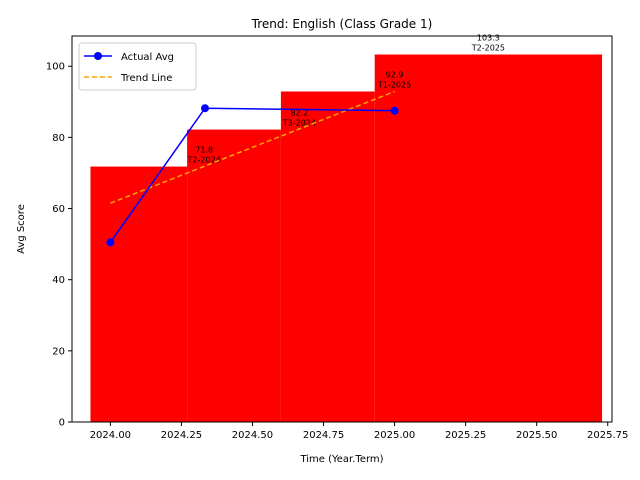 Image resolution: width=640 pixels, height=480 pixels. What do you see at coordinates (465, 435) in the screenshot?
I see `x-tick-label-5: 2025.25` at bounding box center [465, 435].